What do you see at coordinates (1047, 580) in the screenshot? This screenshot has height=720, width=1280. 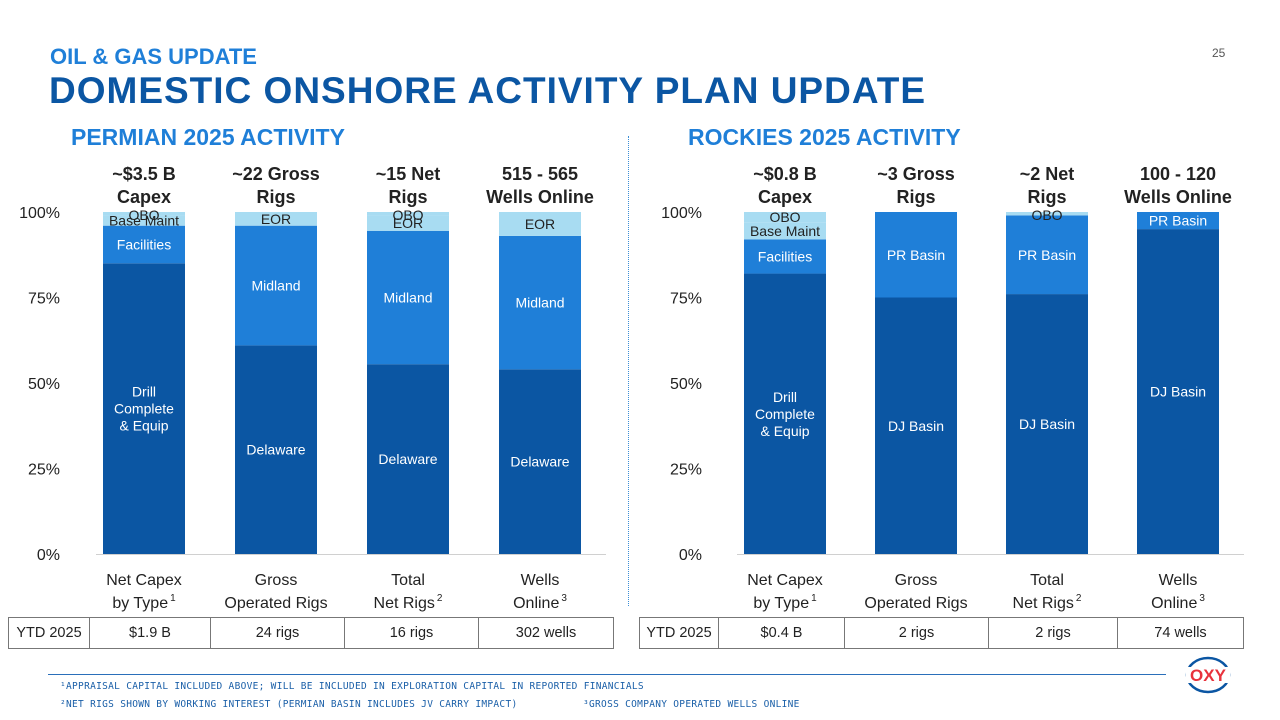 I see `rockies-category-label: Total` at bounding box center [1047, 580].